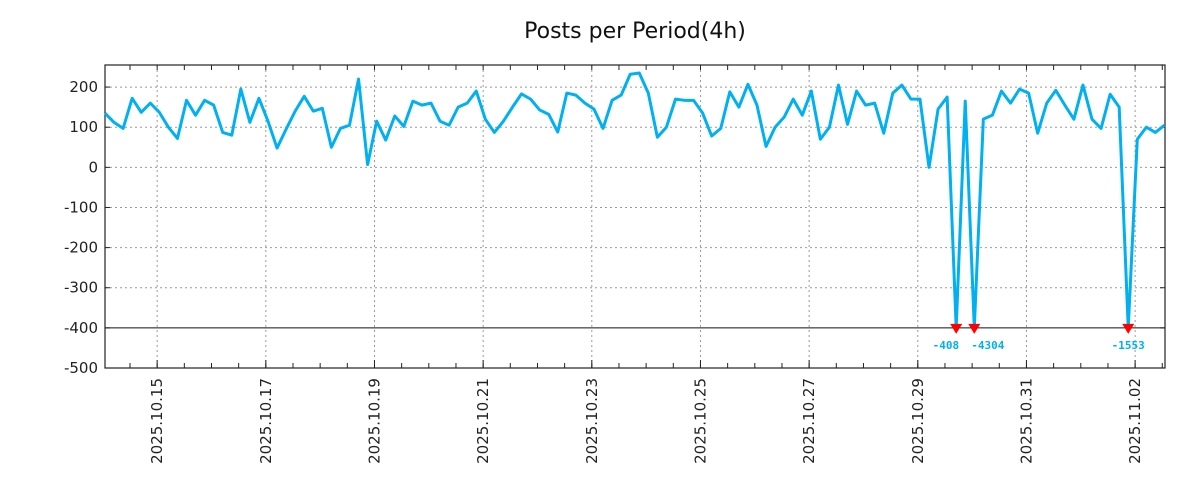 This screenshot has height=500, width=1200. Describe the element at coordinates (483, 421) in the screenshot. I see `x-tick-label: 2025.10.21` at that location.